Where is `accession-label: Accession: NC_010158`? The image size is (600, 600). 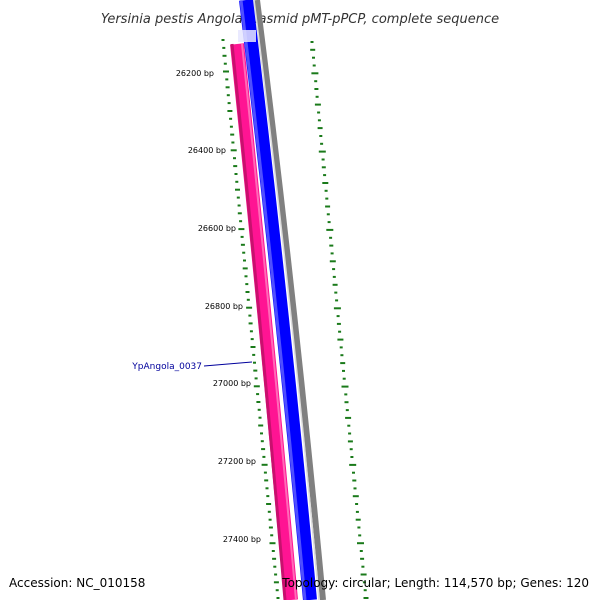 accession-label: Accession: NC_010158 is located at coordinates (77, 583).